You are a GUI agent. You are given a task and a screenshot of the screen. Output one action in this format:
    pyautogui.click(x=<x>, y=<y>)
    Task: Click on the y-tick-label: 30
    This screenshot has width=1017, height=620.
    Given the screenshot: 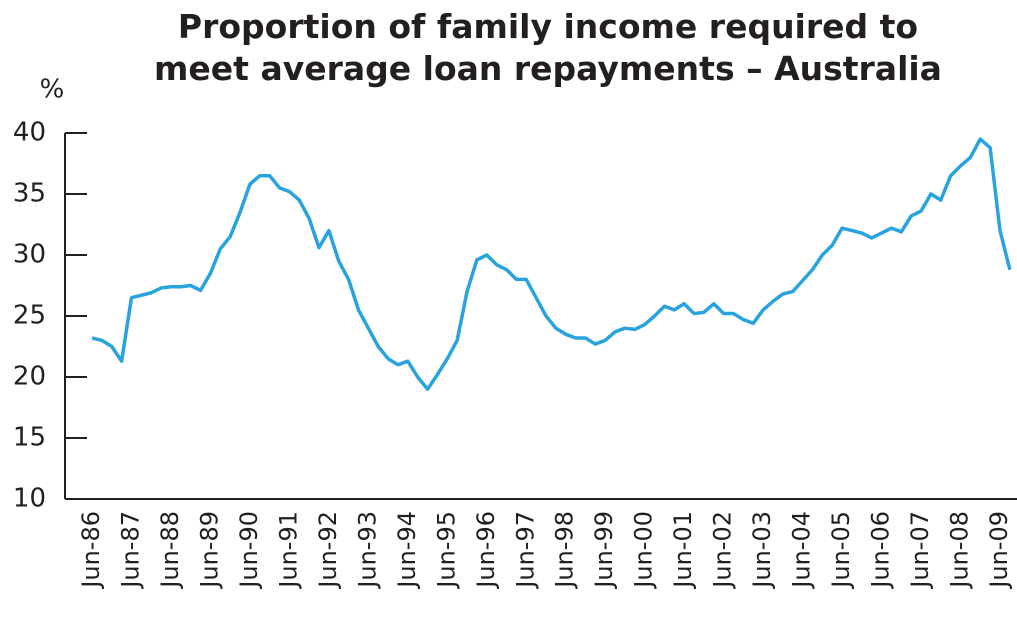 What is the action you would take?
    pyautogui.click(x=29, y=255)
    